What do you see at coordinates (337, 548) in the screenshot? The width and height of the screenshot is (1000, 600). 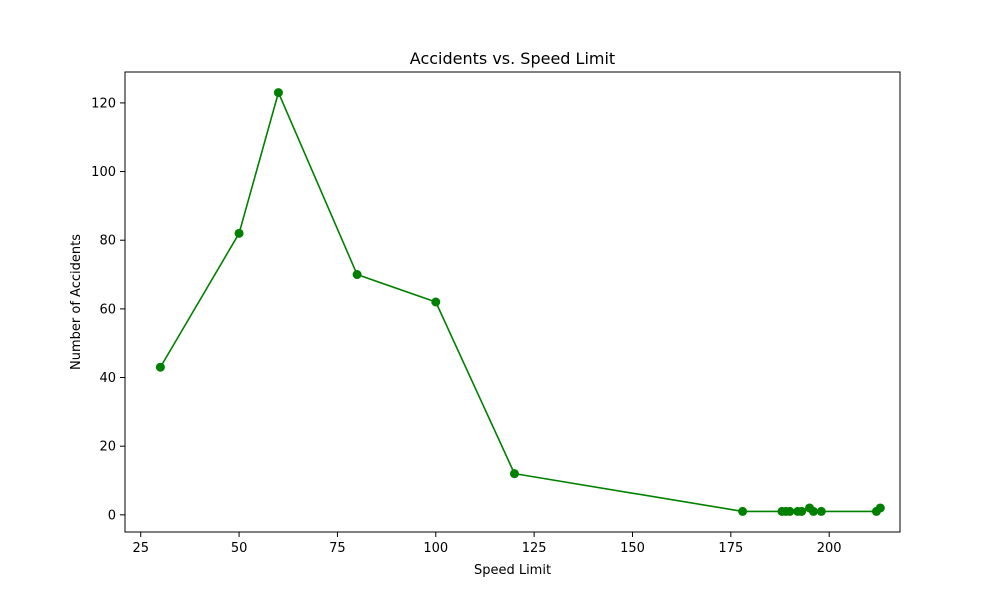 I see `x-tick-label: 75` at bounding box center [337, 548].